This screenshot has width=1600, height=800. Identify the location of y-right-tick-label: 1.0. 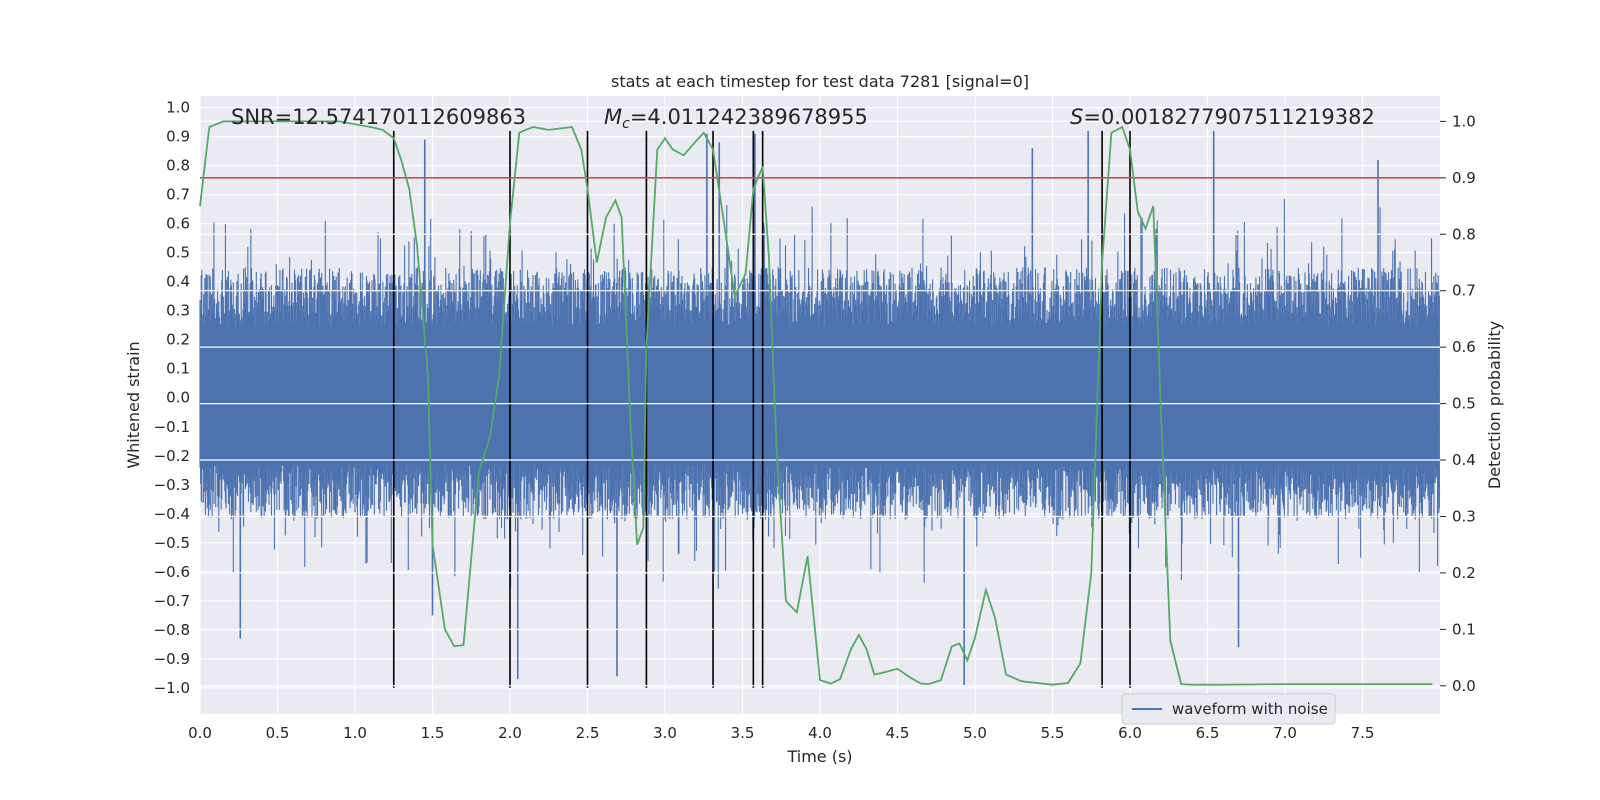
(1464, 121).